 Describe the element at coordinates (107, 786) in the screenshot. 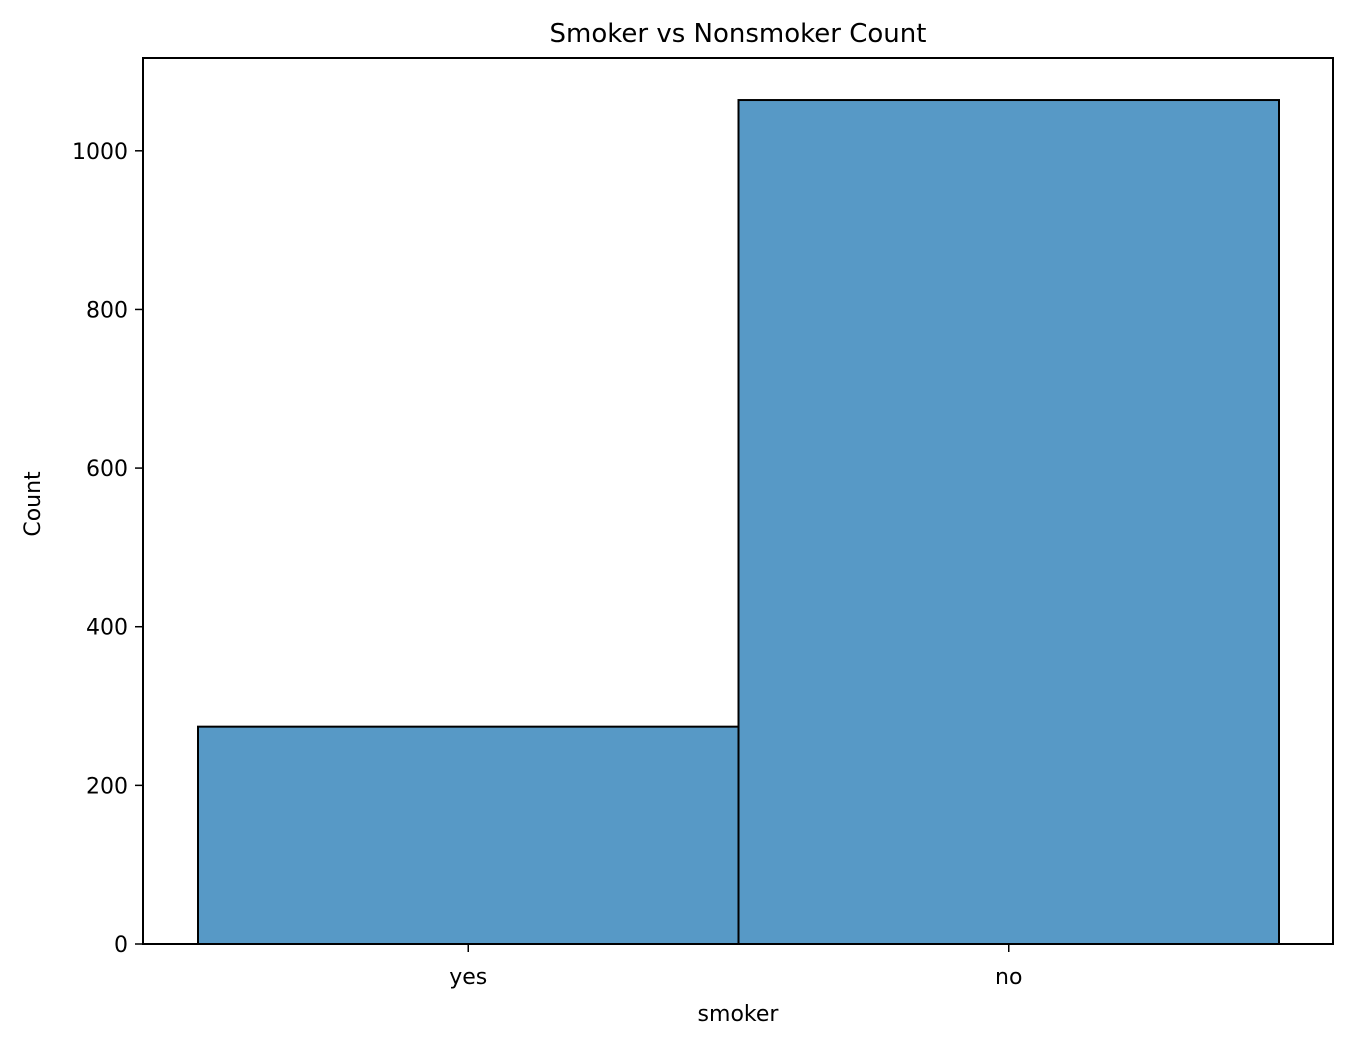

I see `y-tick-label: 200` at that location.